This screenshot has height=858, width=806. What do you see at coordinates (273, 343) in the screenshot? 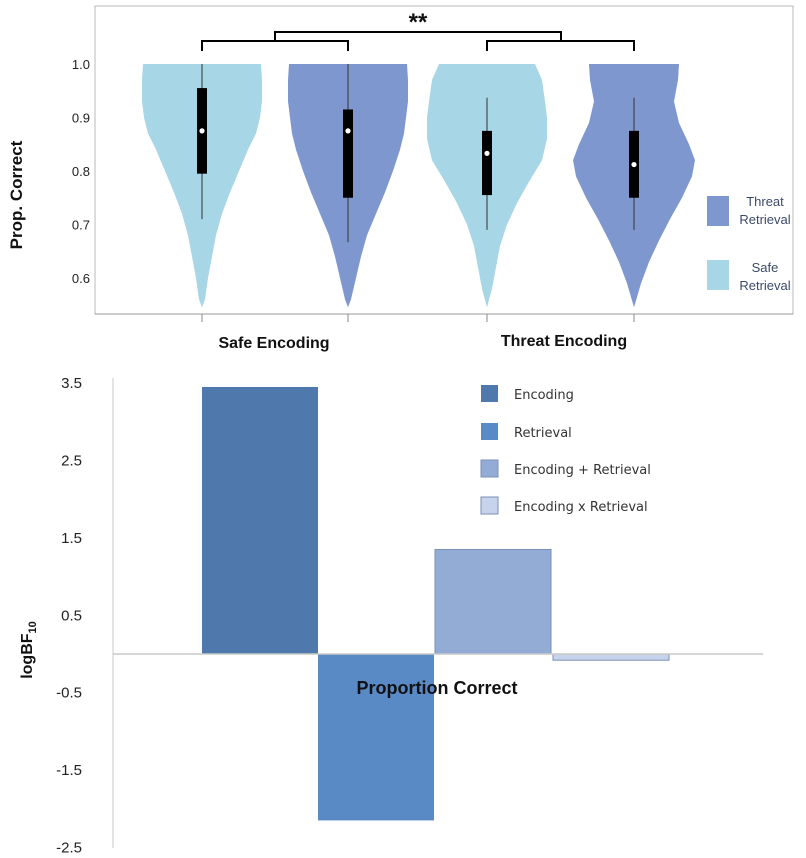
I see `violin-x-label-safe-encoding: Safe Encoding` at bounding box center [273, 343].